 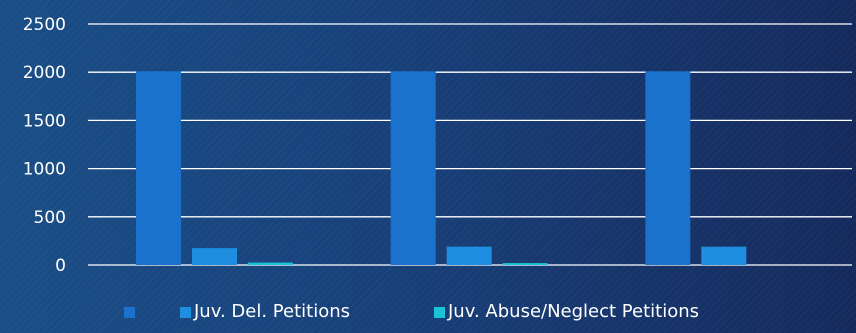 I want to click on legend-label: Juv. Abuse/Neglect Petitions, so click(x=573, y=311).